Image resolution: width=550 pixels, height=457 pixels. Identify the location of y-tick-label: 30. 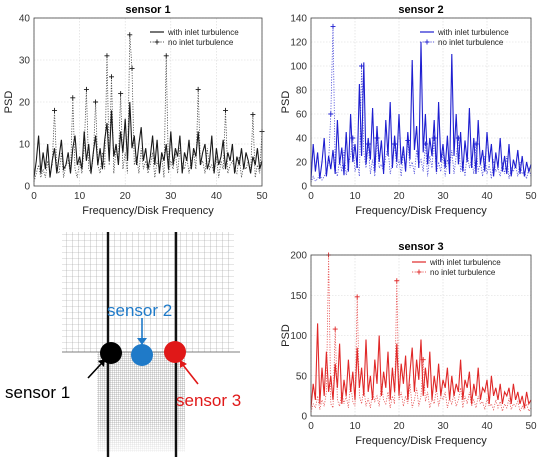
(25, 61).